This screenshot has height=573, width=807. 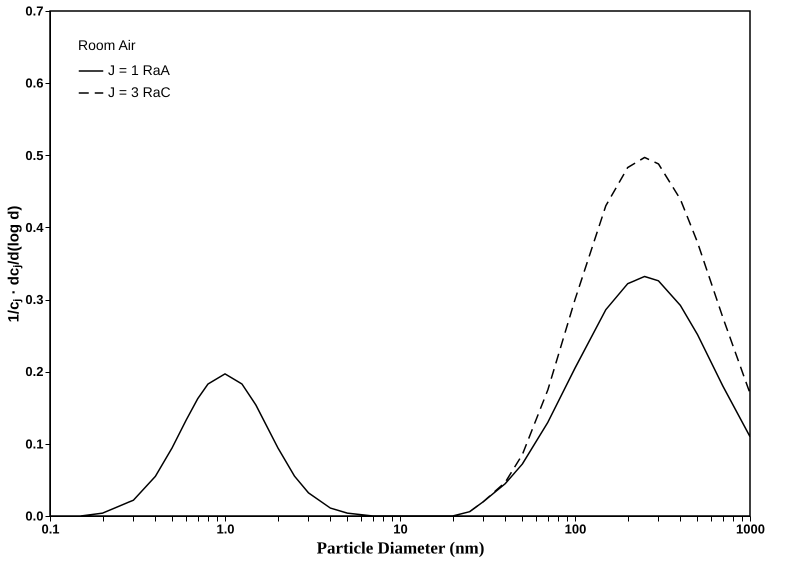 I want to click on x-tick-label: 0.1, so click(x=50, y=529).